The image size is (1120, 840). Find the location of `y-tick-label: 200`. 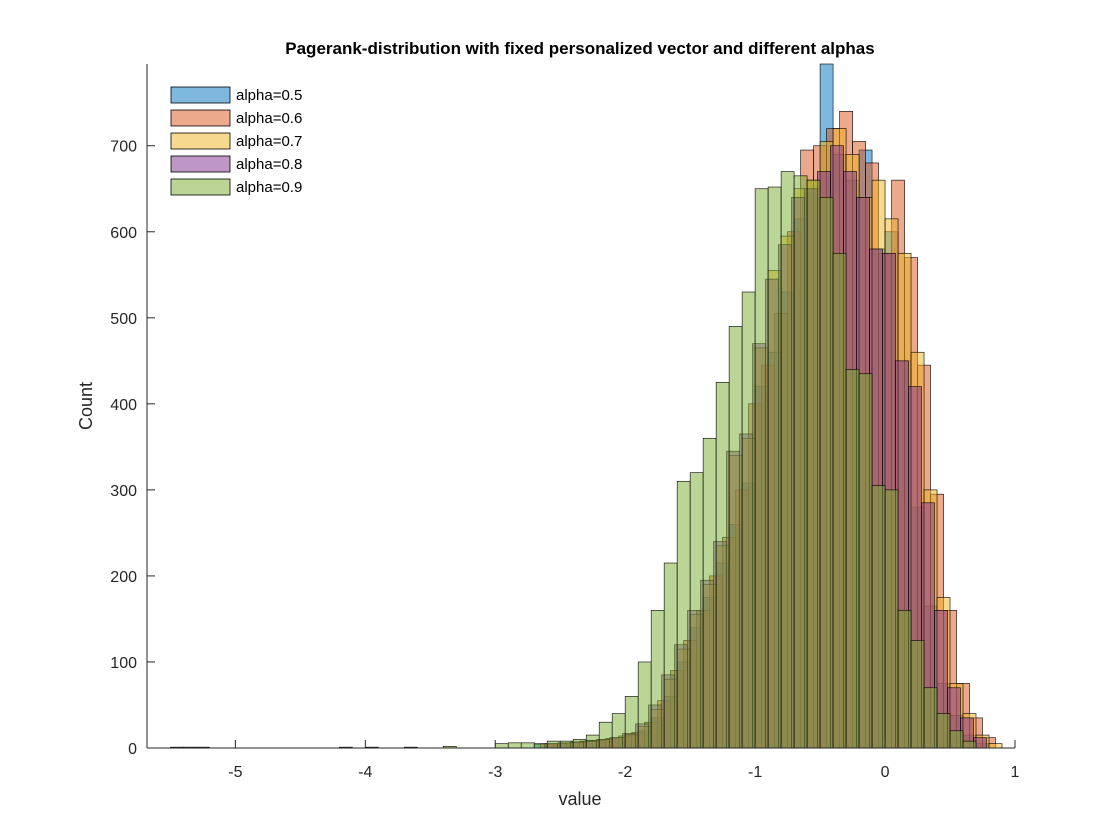

y-tick-label: 200 is located at coordinates (123, 577).